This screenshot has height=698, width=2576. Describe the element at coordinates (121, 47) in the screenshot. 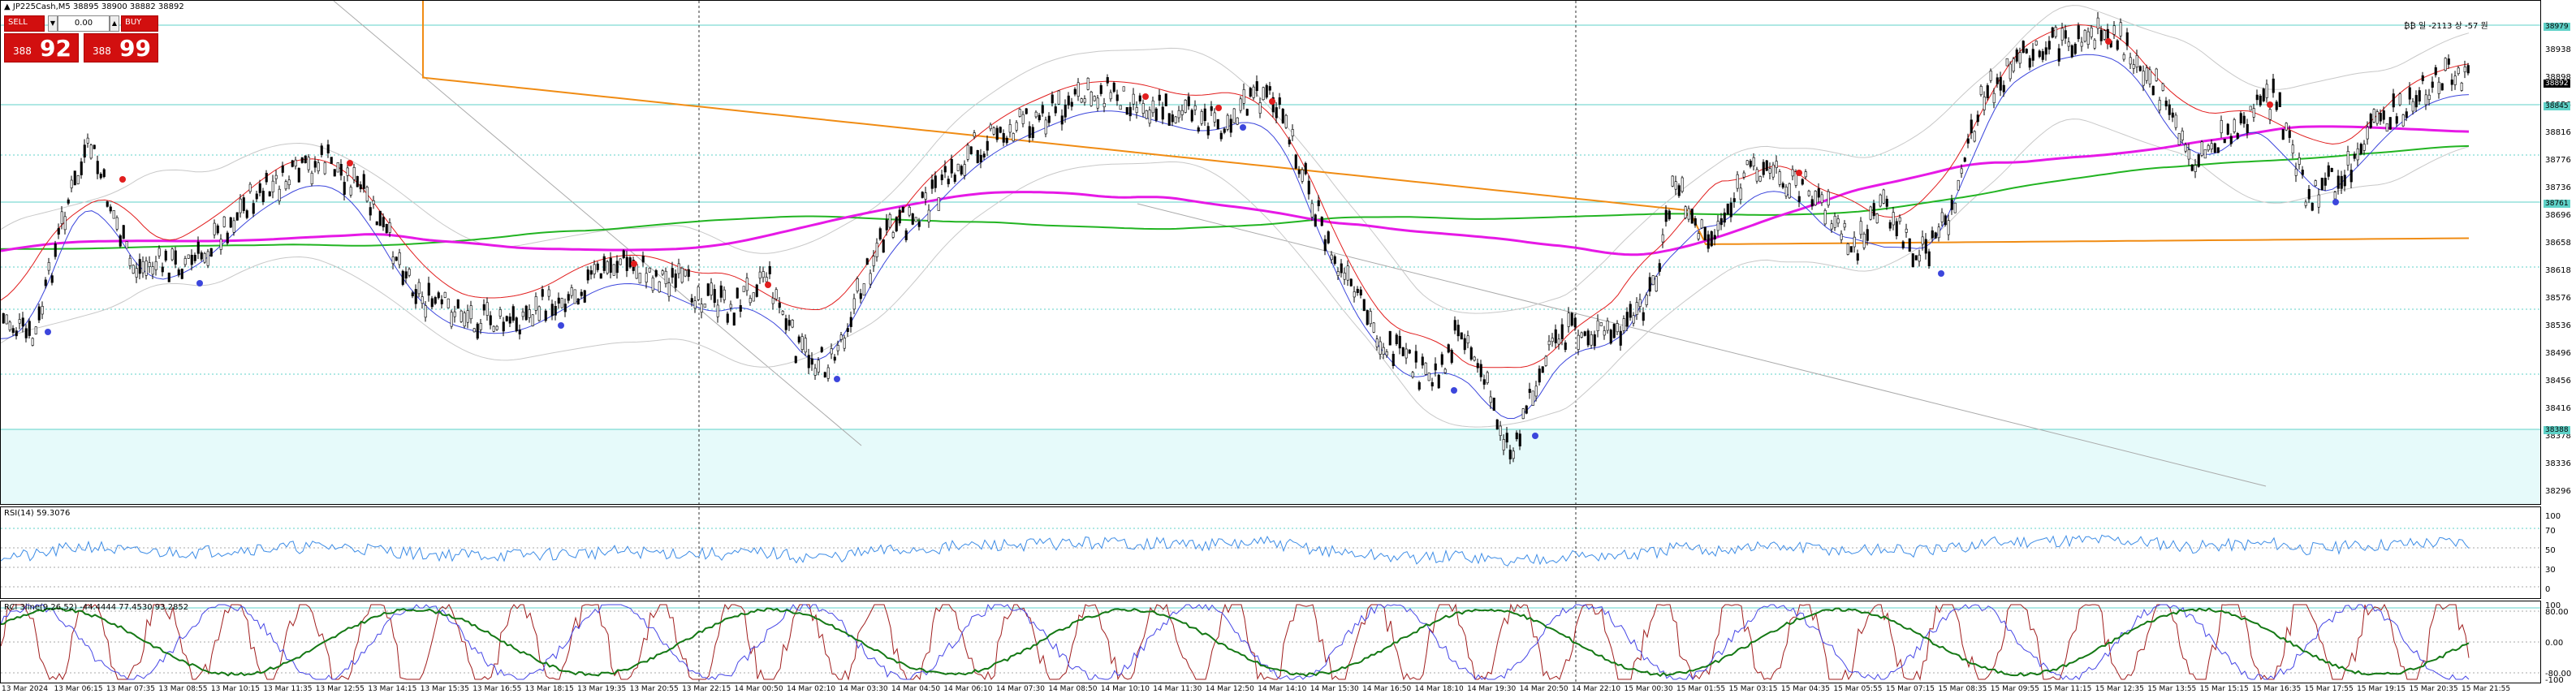

I see `buy-price-button: 388 99` at that location.